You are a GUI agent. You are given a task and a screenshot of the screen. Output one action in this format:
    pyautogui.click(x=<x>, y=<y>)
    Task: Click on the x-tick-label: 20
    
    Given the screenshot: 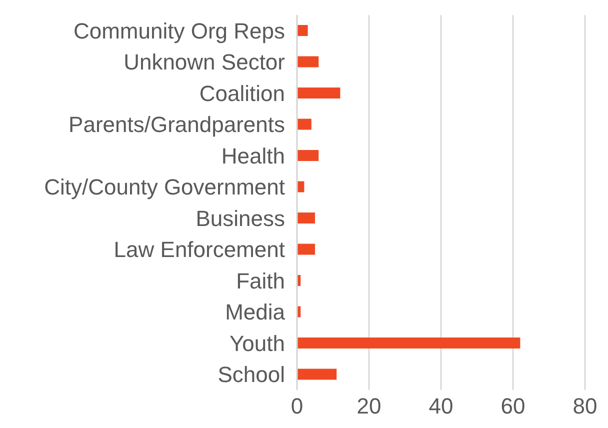 What is the action you would take?
    pyautogui.click(x=369, y=406)
    